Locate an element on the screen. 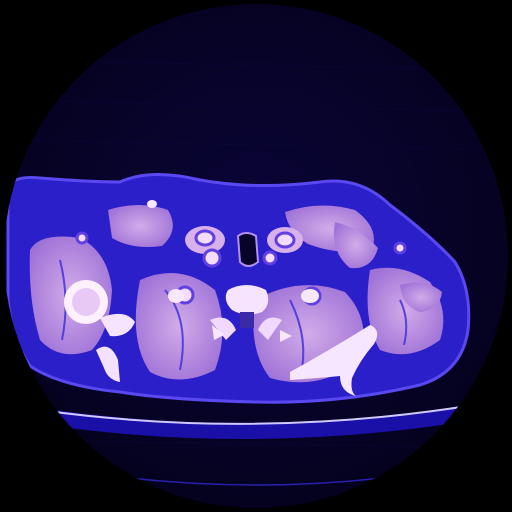 Image resolution: width=512 pixels, height=512 pixels. right-scapula is located at coordinates (334, 360).